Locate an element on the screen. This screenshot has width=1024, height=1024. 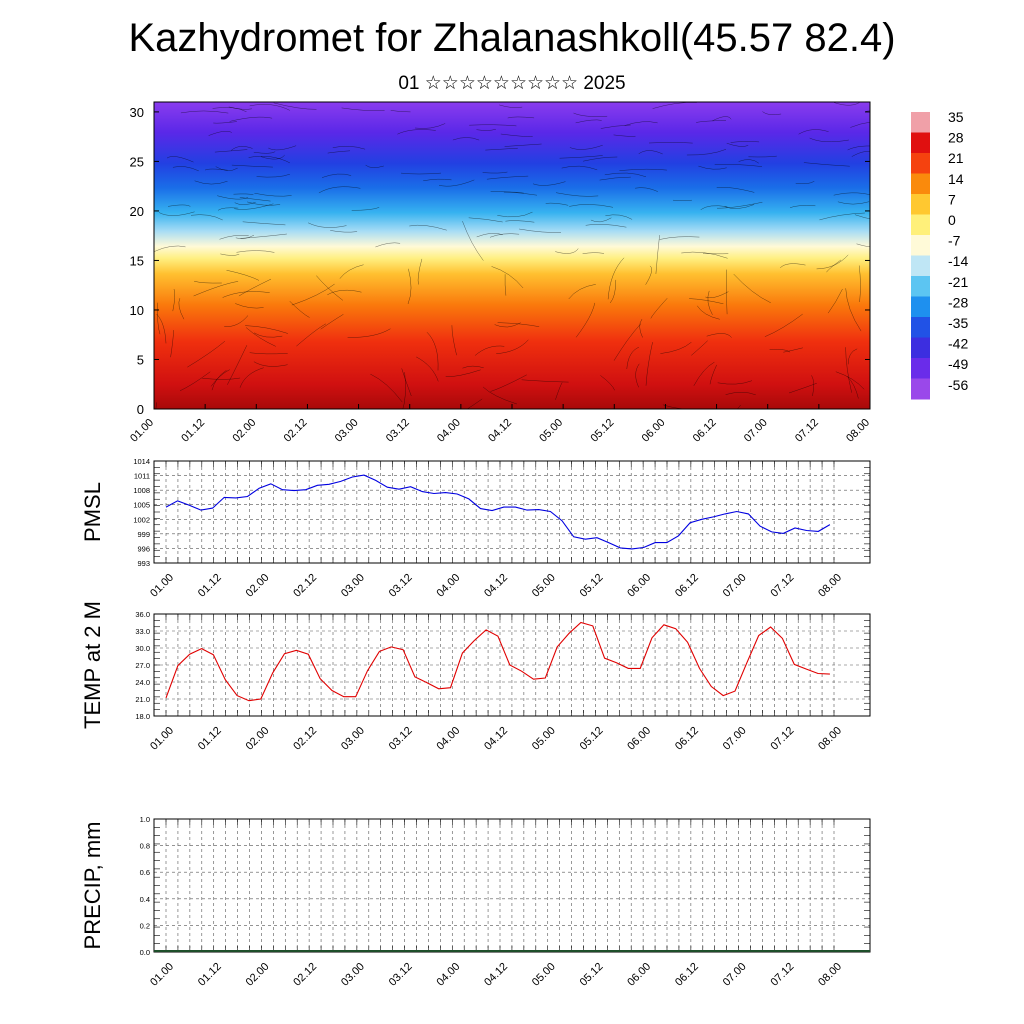
y-tick-label: 1011 is located at coordinates (142, 476).